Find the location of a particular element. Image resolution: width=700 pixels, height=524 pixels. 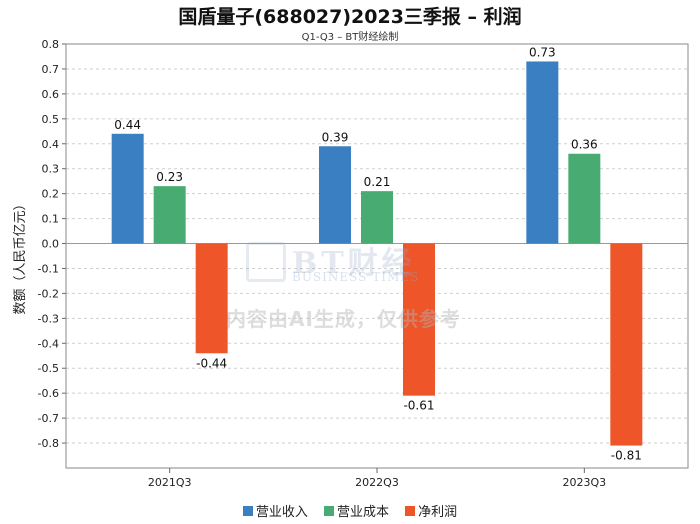

legend: 营业收入 营业成本 净利润 is located at coordinates (350, 510).